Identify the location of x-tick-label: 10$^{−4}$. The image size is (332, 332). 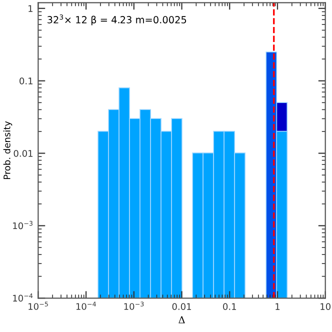
(86, 306).